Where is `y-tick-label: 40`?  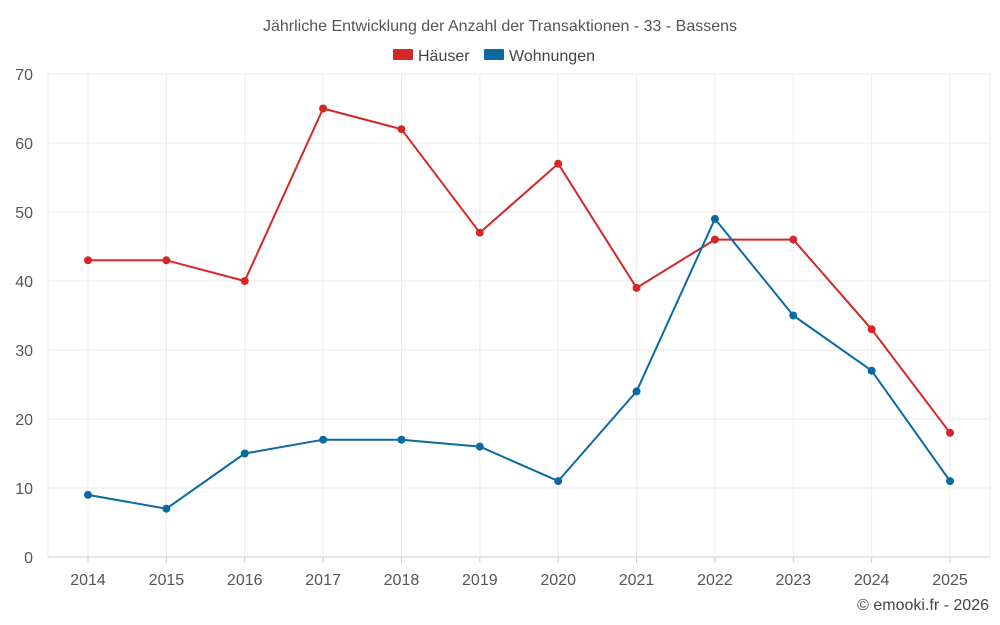 y-tick-label: 40 is located at coordinates (24, 282).